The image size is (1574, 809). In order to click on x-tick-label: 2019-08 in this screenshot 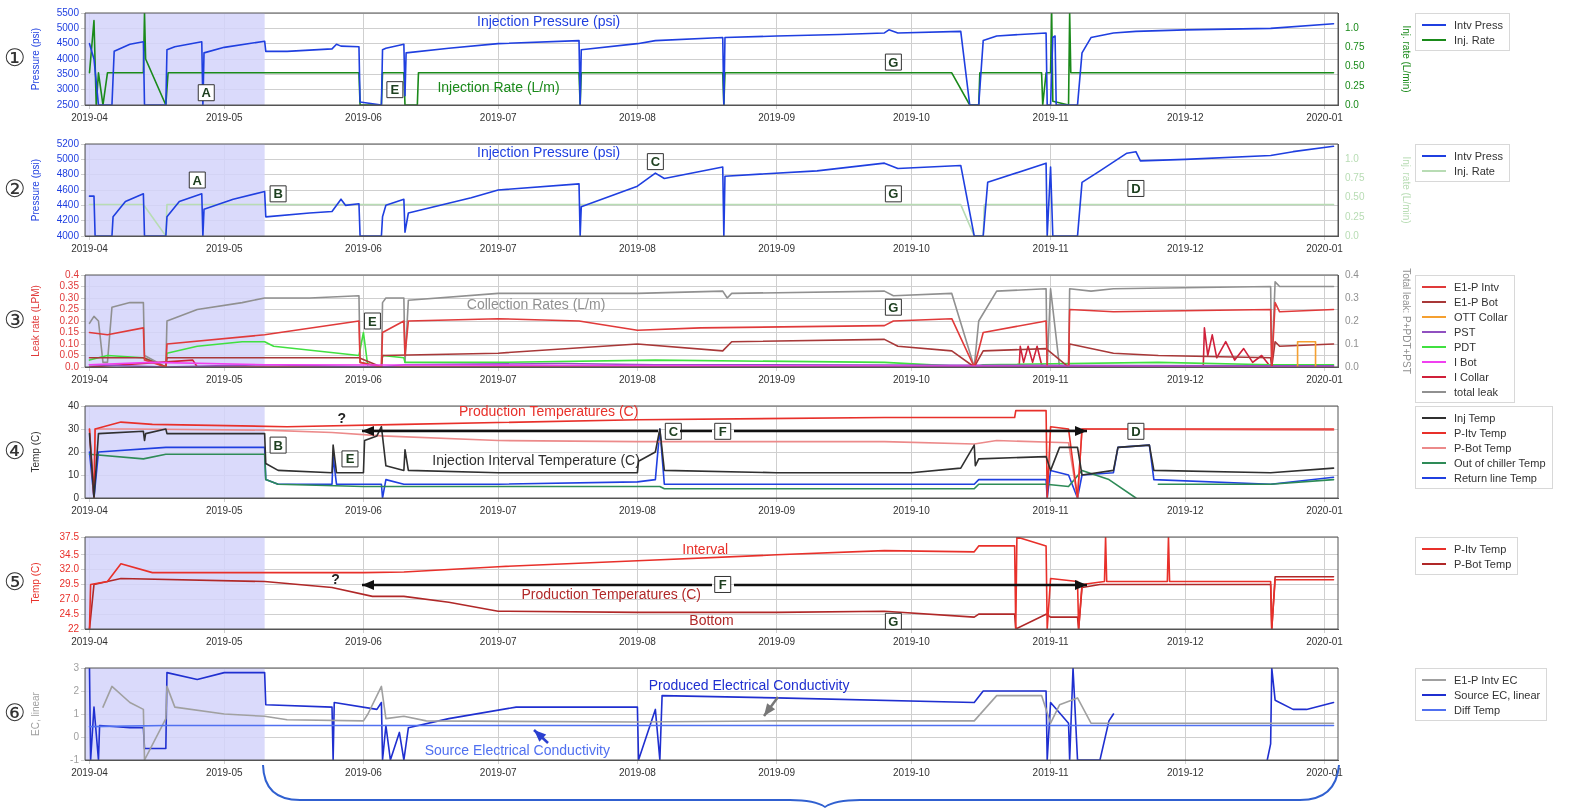, I will do `click(638, 248)`.